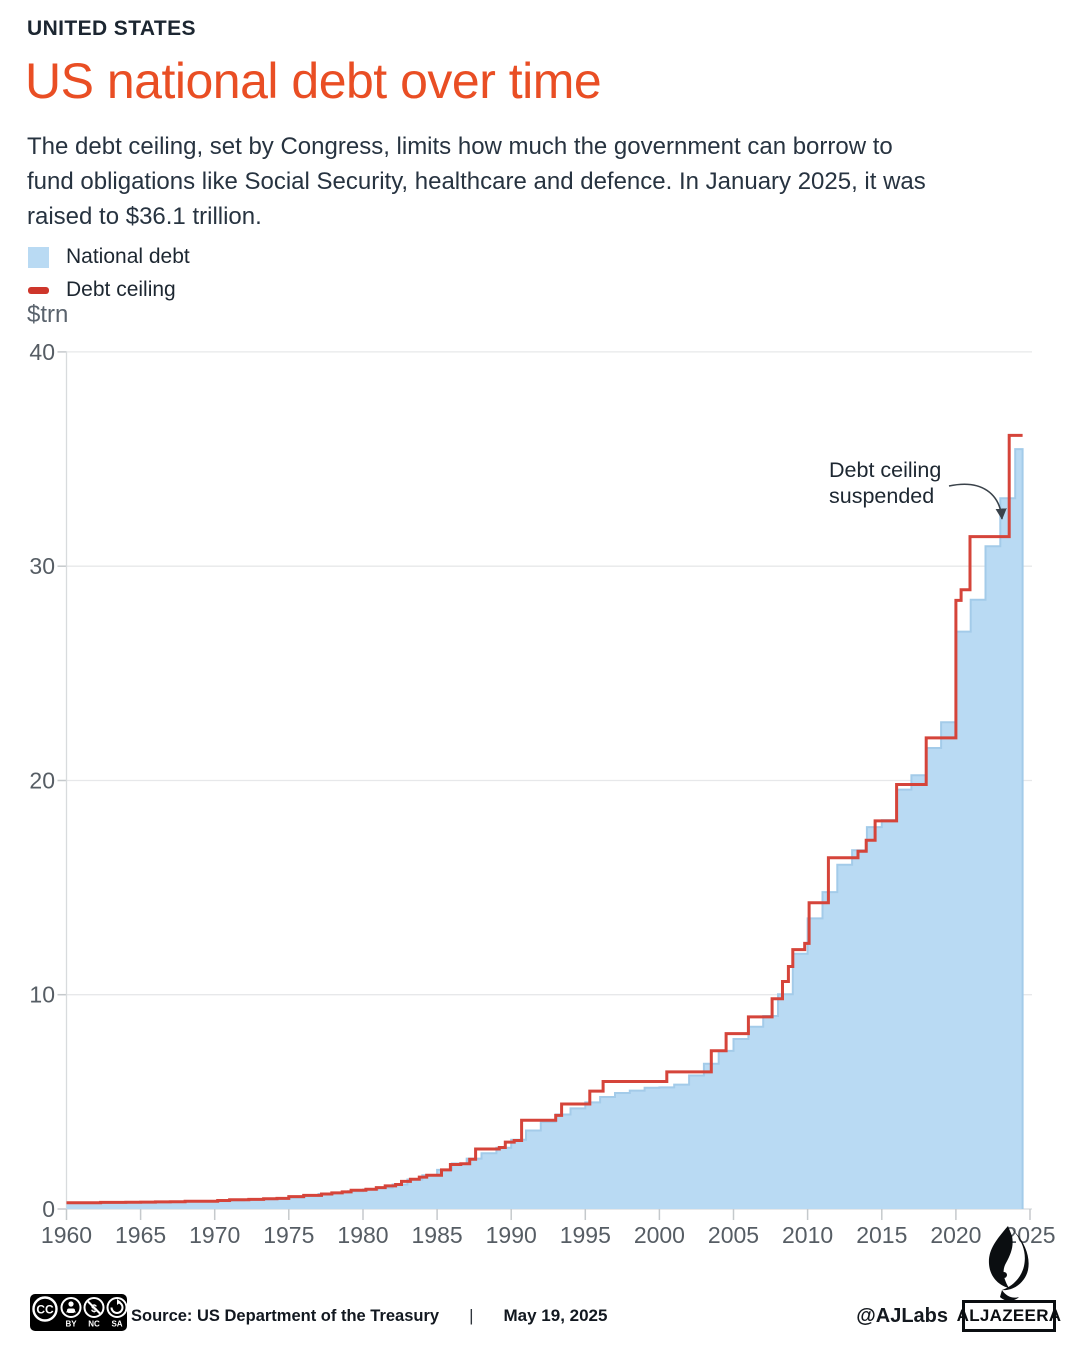 The image size is (1081, 1351). I want to click on legend-item-national-debt: National debt, so click(109, 256).